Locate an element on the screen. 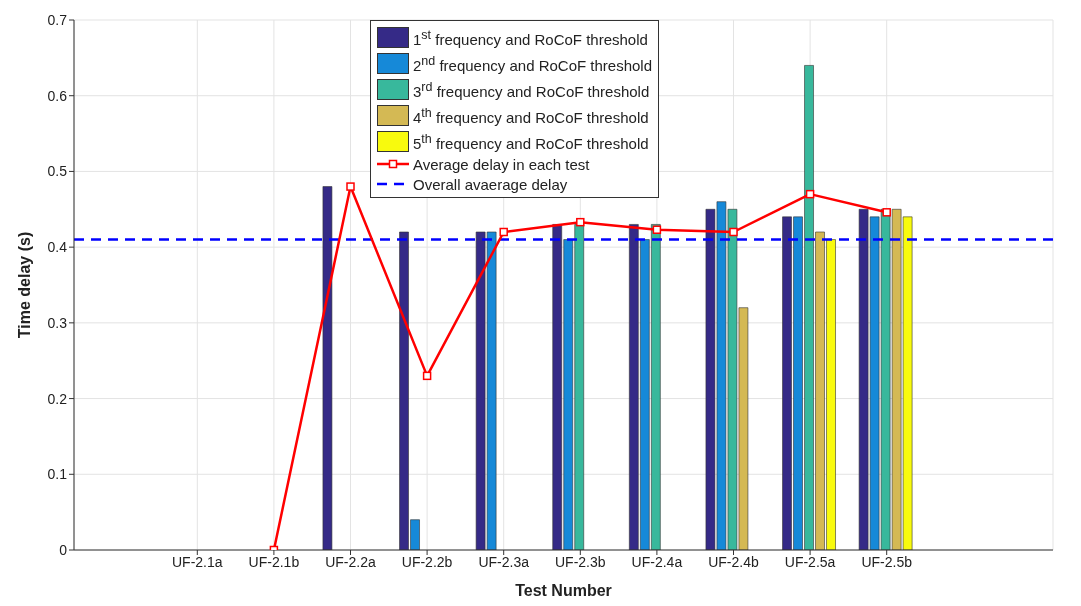  y-tick-label: 0.1 is located at coordinates (57, 474).